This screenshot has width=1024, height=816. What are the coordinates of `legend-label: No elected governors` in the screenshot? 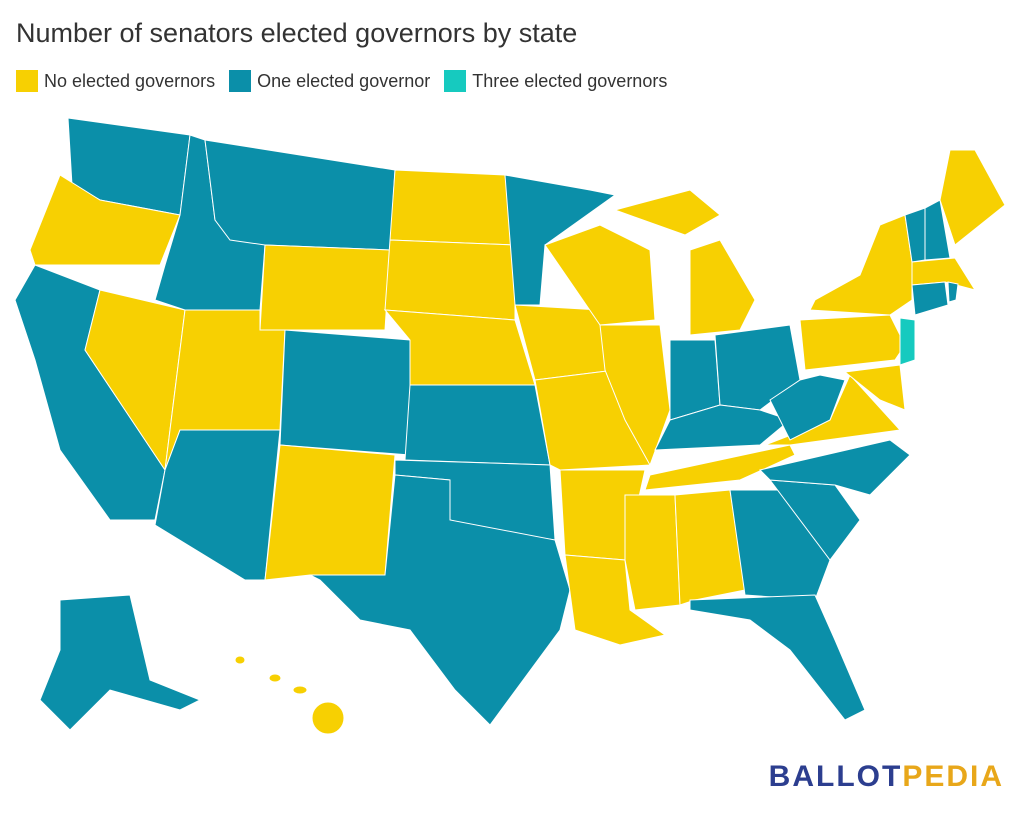 It's located at (130, 80).